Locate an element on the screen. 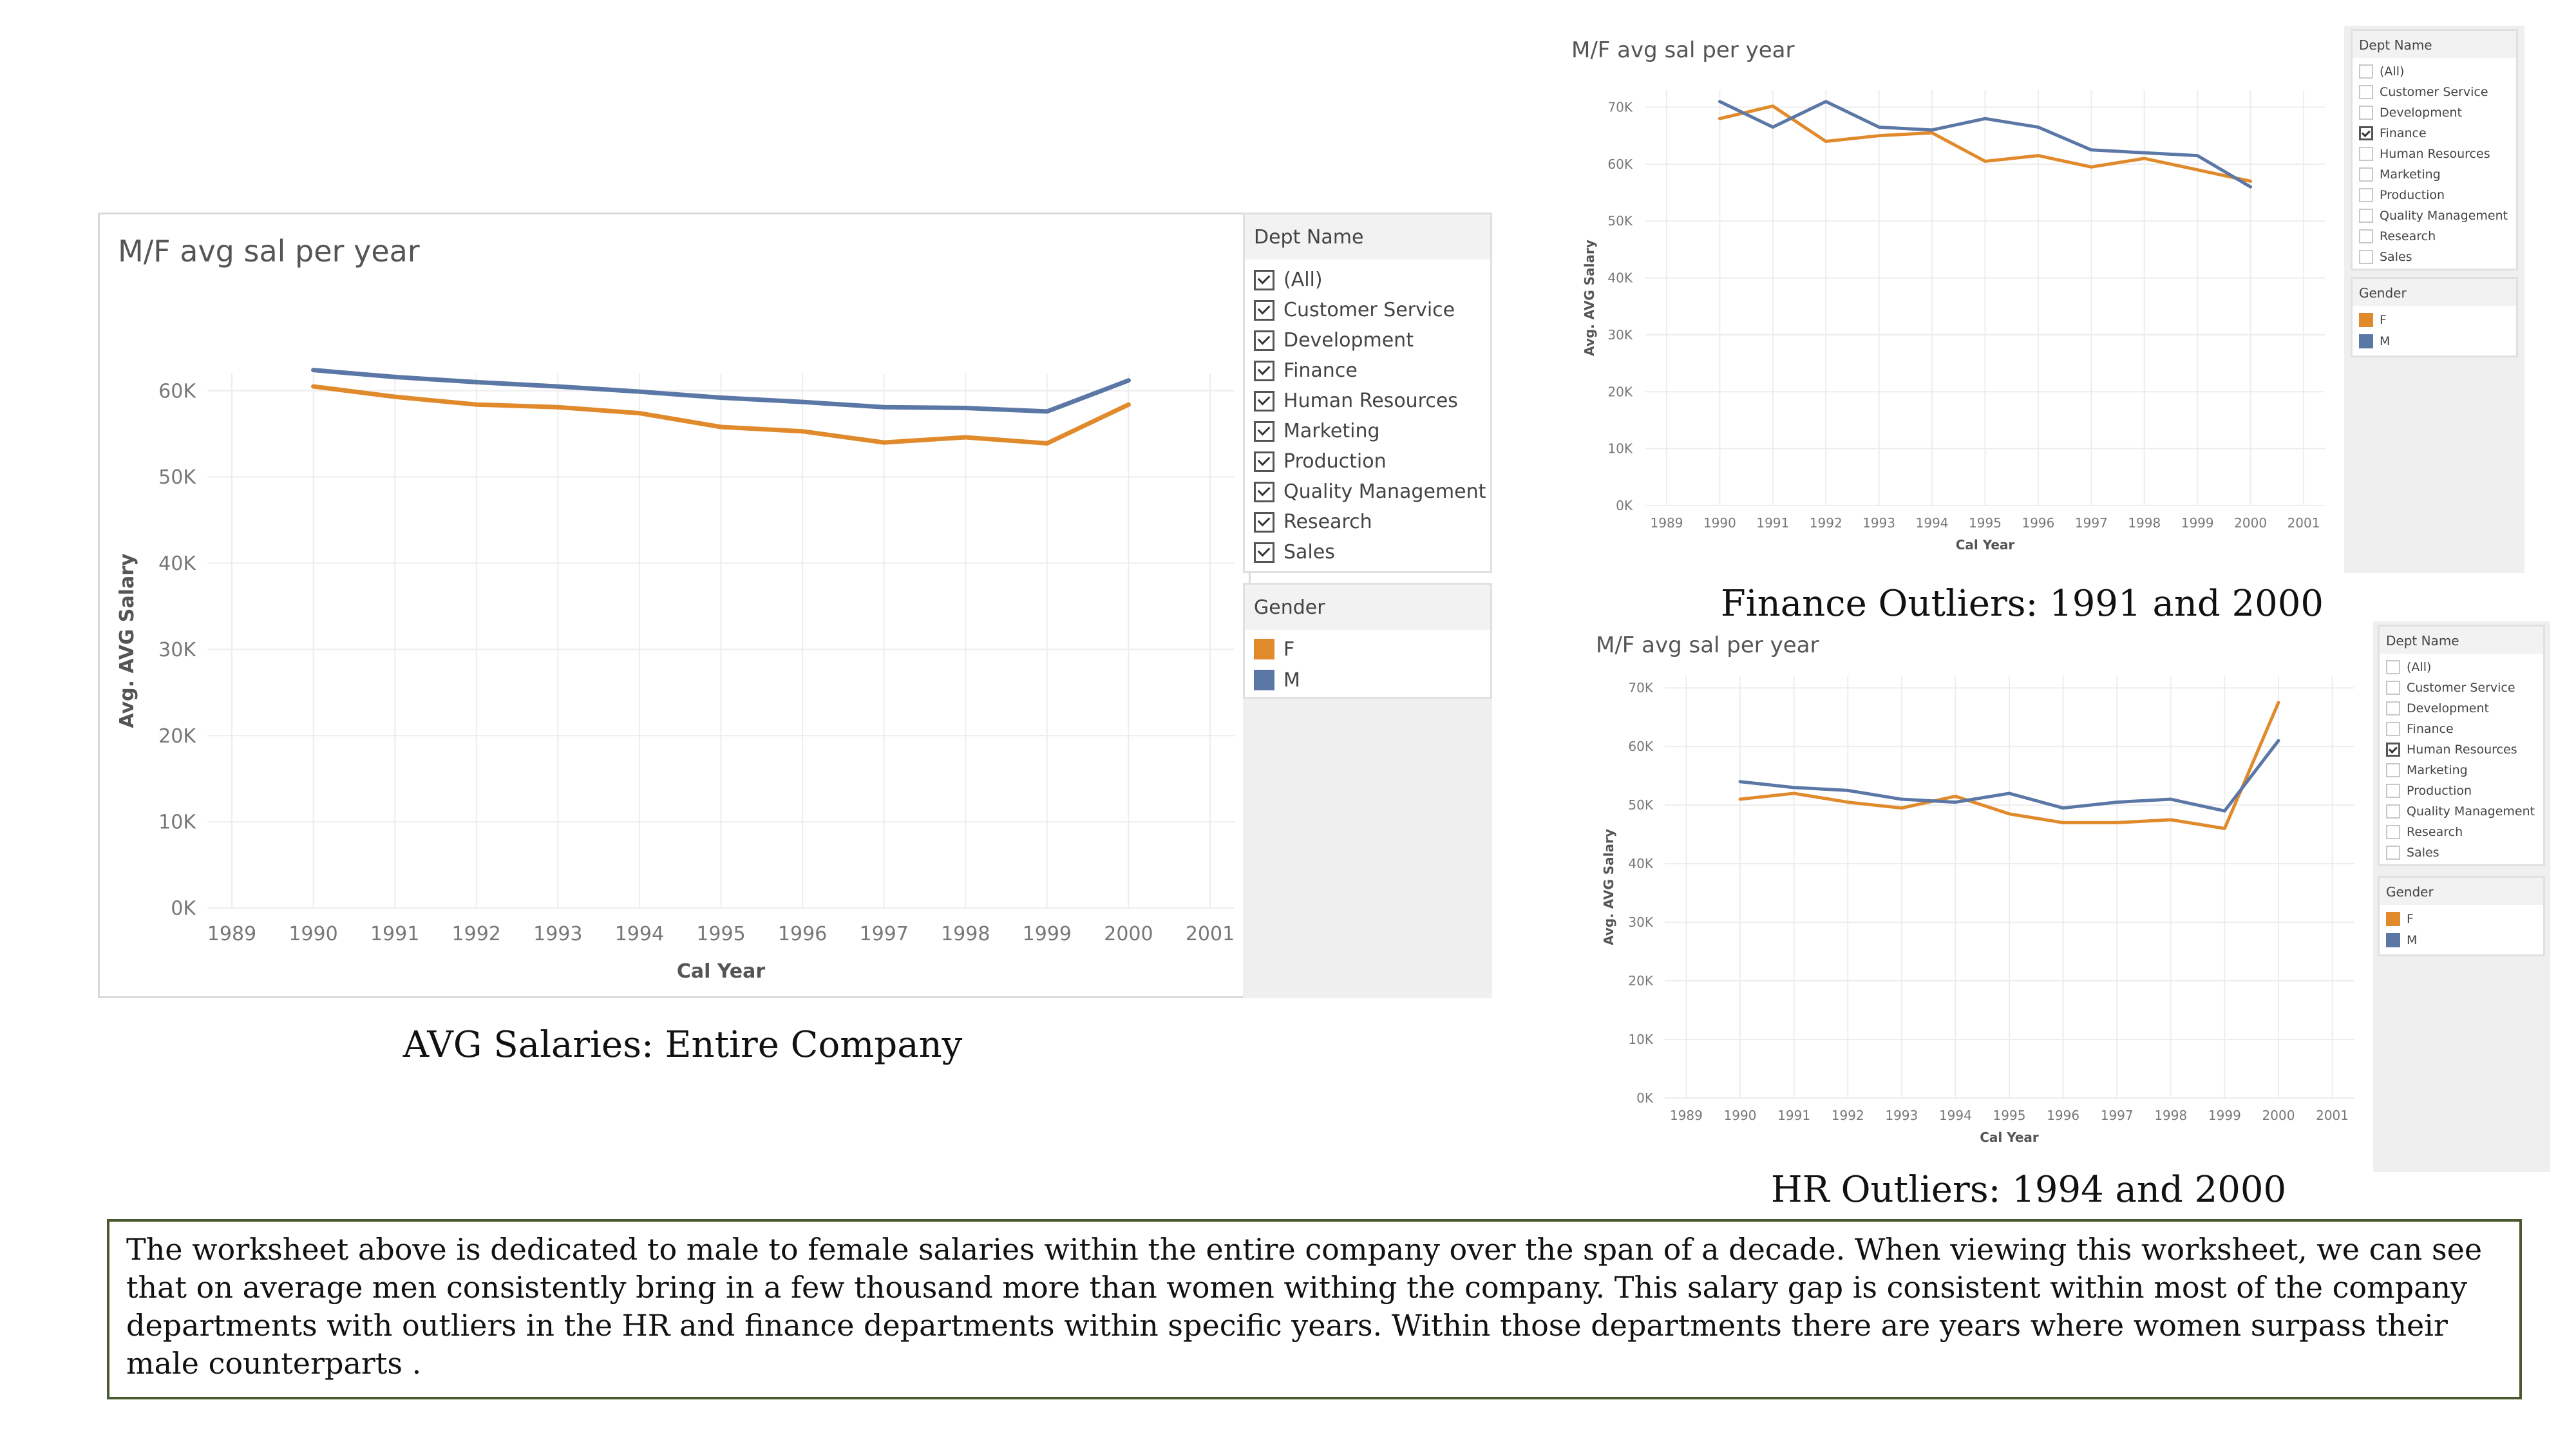 The image size is (2576, 1449). hr-dept-option: Marketing is located at coordinates (2461, 771).